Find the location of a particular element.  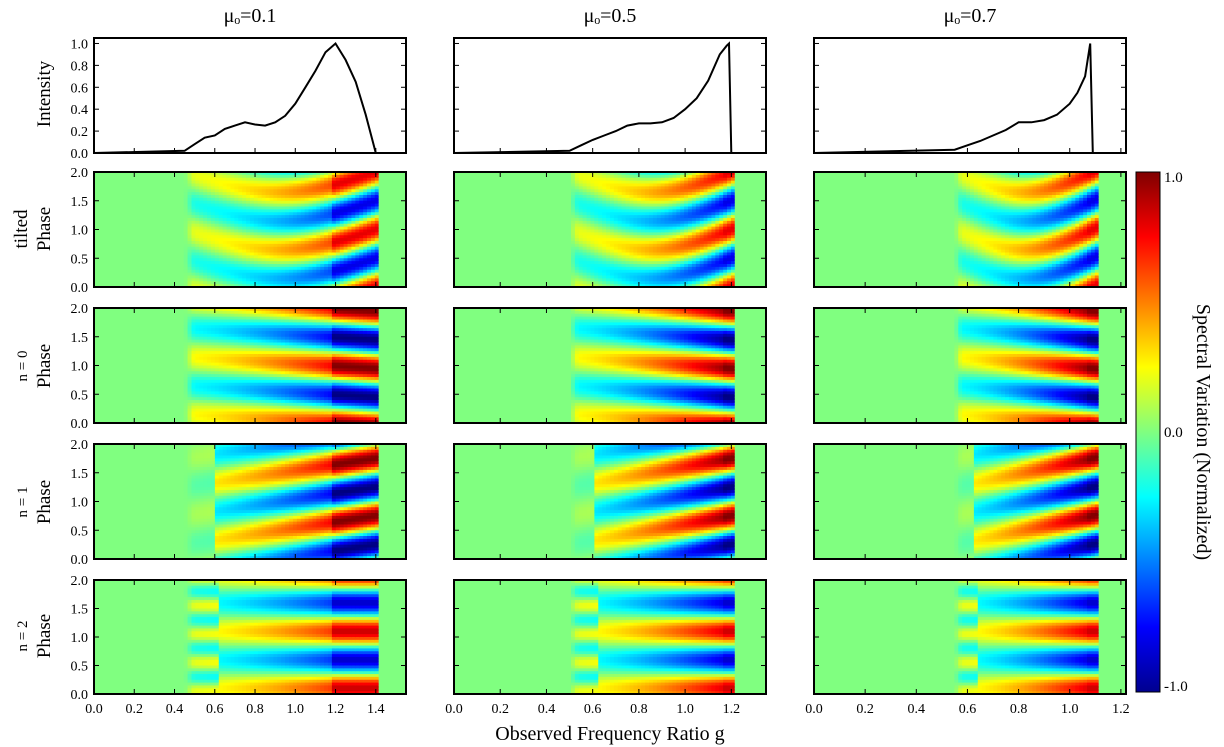

column-title-2: μₒ=0.5 is located at coordinates (610, 16).